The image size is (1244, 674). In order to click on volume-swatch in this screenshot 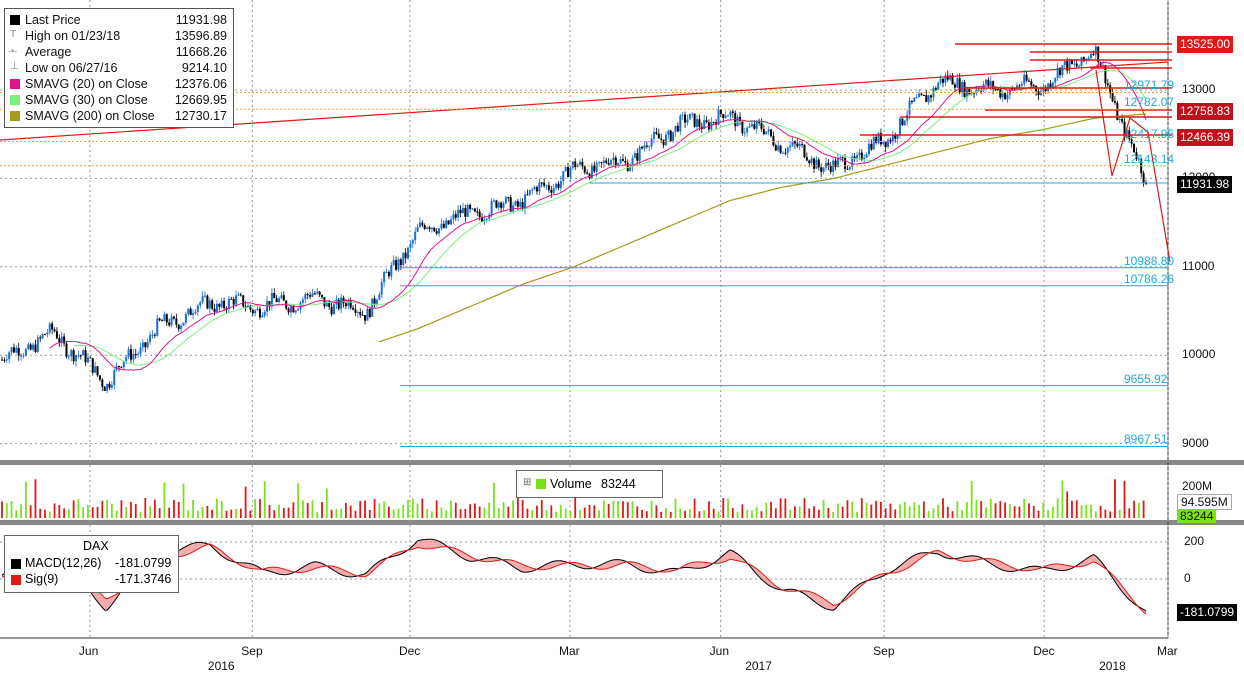, I will do `click(541, 484)`.